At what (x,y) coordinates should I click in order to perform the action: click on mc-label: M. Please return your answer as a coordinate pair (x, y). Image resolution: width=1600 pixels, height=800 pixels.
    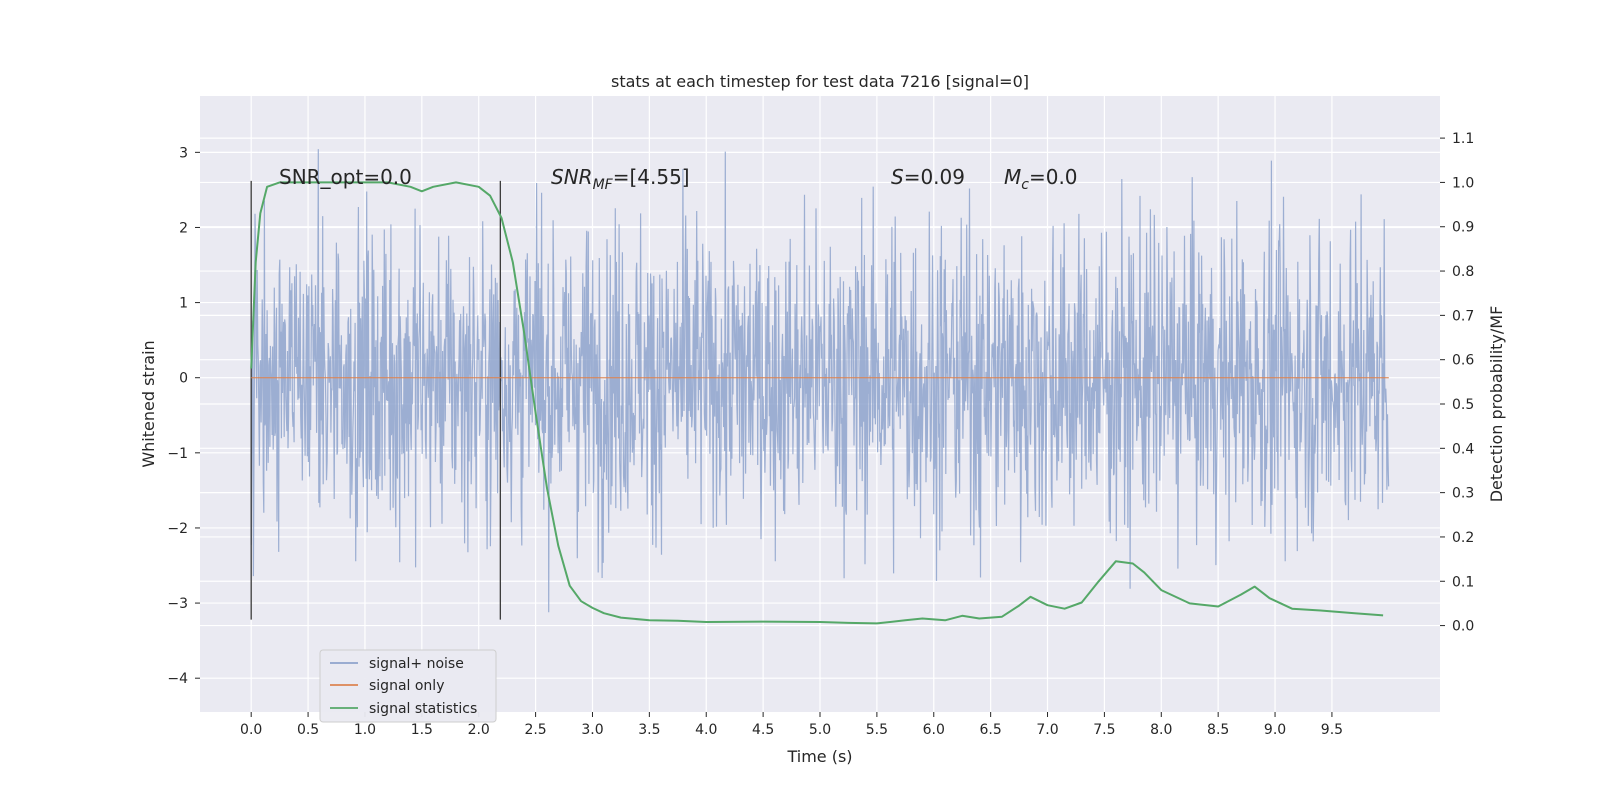
    Looking at the image, I should click on (1012, 177).